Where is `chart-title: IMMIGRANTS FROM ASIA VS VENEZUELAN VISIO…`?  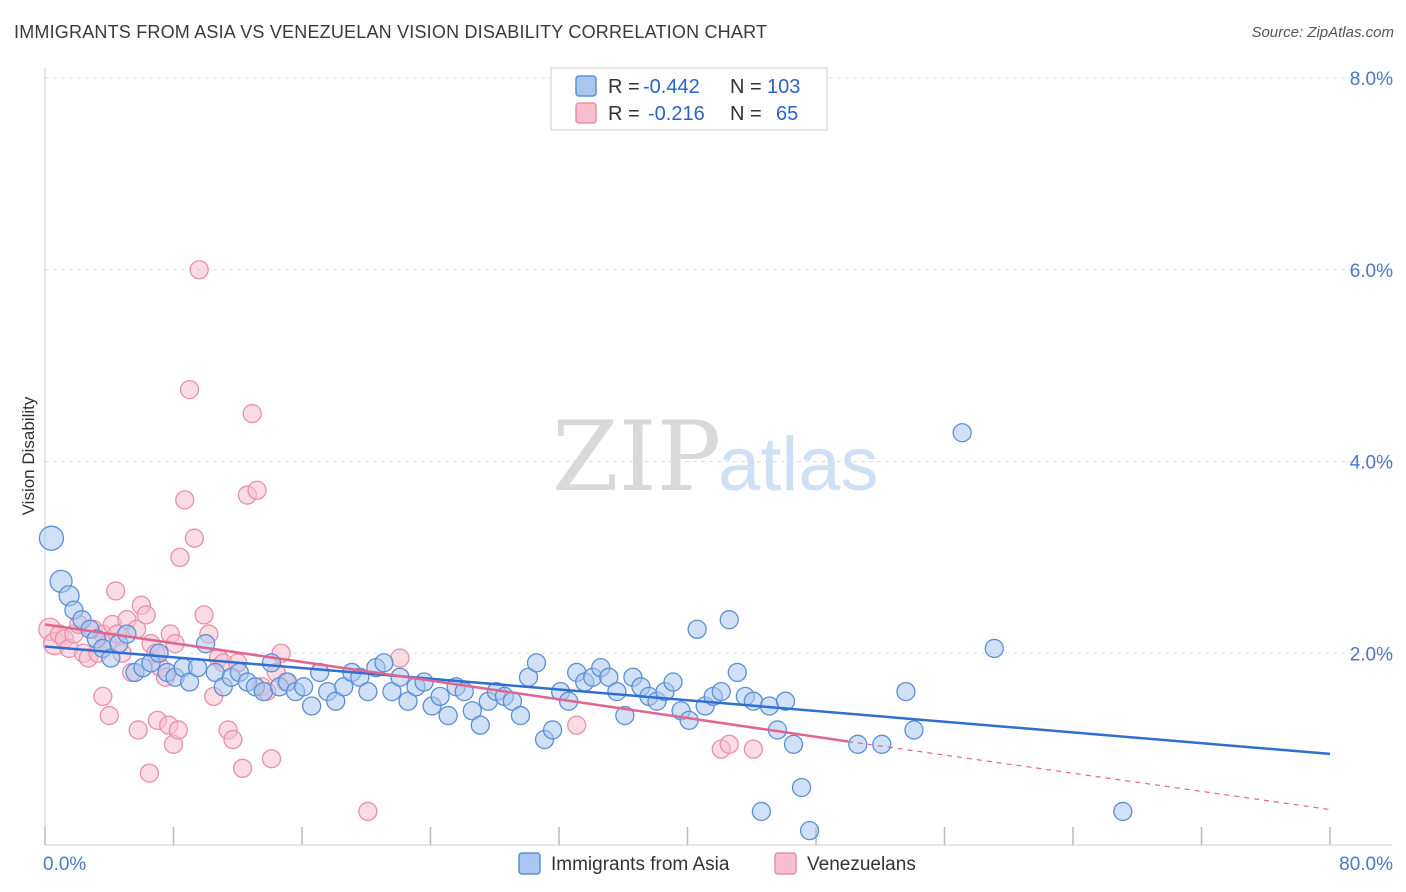
chart-title: IMMIGRANTS FROM ASIA VS VENEZUELAN VISIO… is located at coordinates (391, 32).